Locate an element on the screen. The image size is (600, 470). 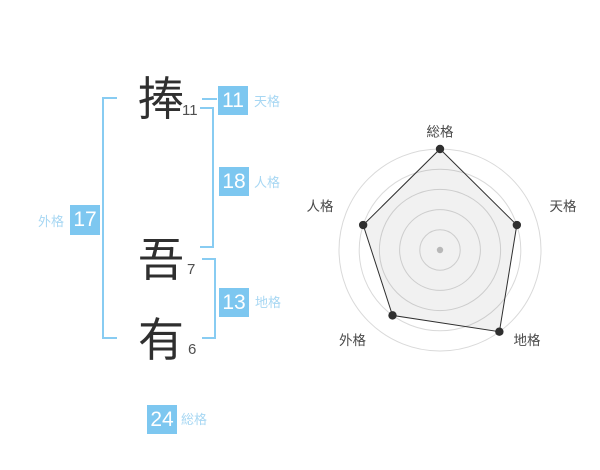
tenkaku-label: 天格 is located at coordinates (267, 101).